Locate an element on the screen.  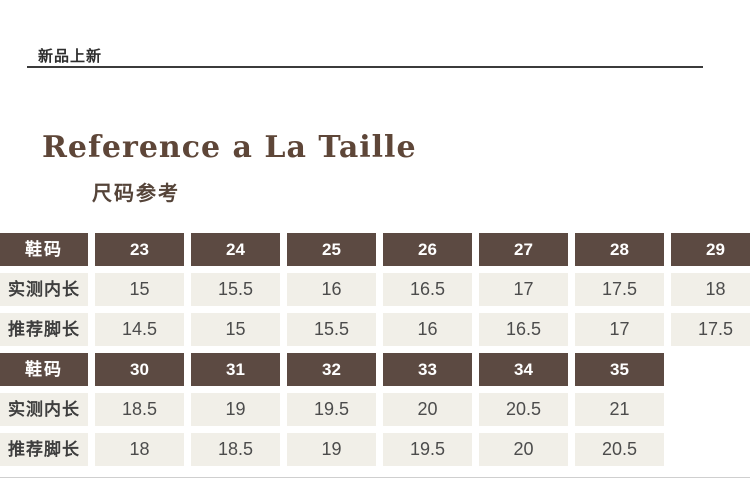
foot-length-row: 推荐脚长 18 18.5 19 19.5 20 20.5 is located at coordinates (375, 449).